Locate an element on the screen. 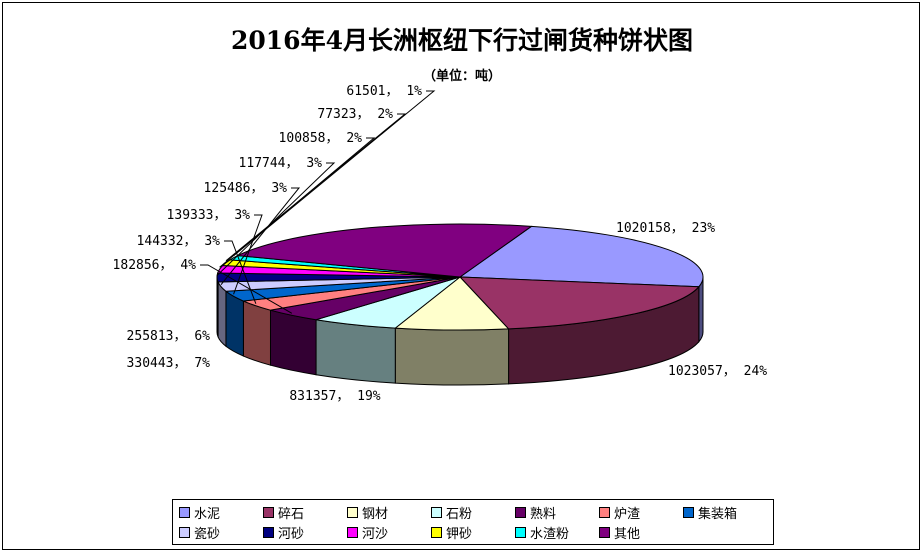  legend-item-石粉: 石粉 is located at coordinates (452, 512).